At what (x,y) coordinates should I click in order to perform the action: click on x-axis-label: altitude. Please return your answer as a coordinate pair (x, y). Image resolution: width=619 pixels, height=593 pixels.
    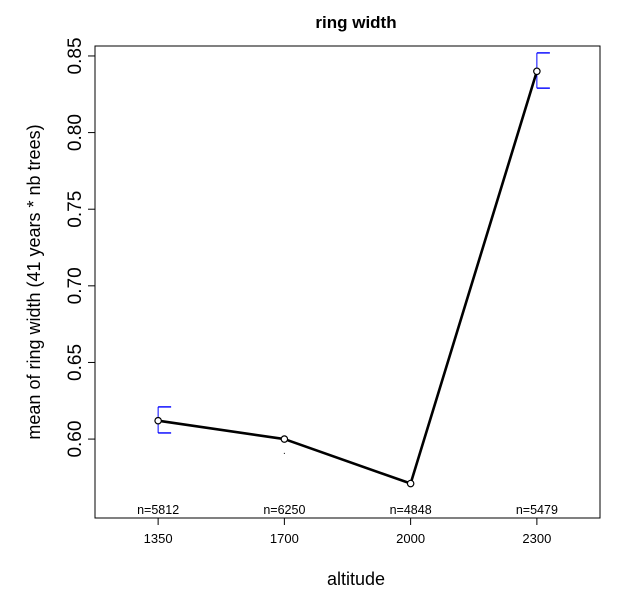
    Looking at the image, I should click on (356, 579).